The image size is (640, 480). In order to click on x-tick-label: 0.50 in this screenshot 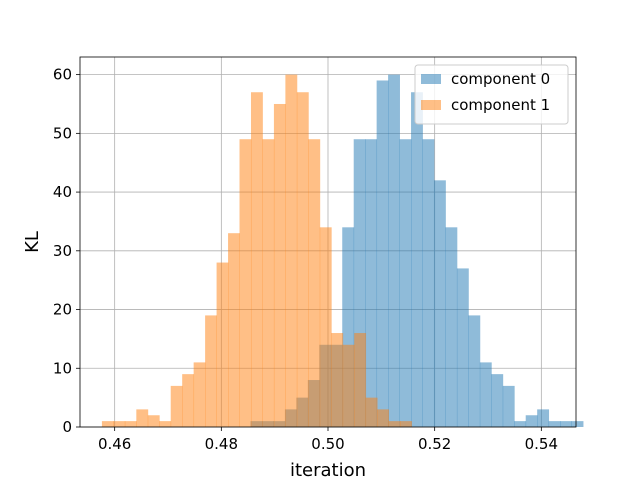, I will do `click(327, 444)`.